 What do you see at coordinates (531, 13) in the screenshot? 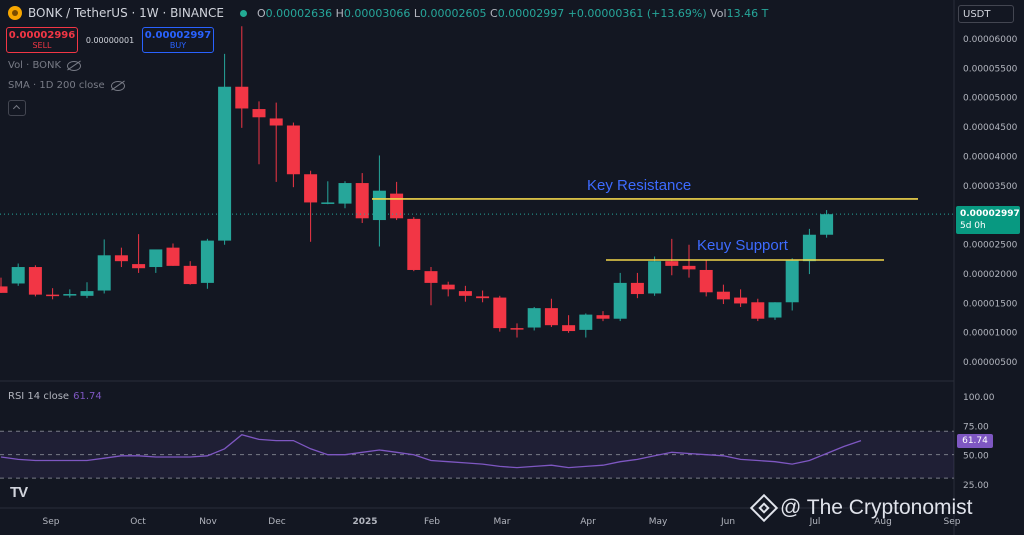
I see `close-value: 0.00002997` at bounding box center [531, 13].